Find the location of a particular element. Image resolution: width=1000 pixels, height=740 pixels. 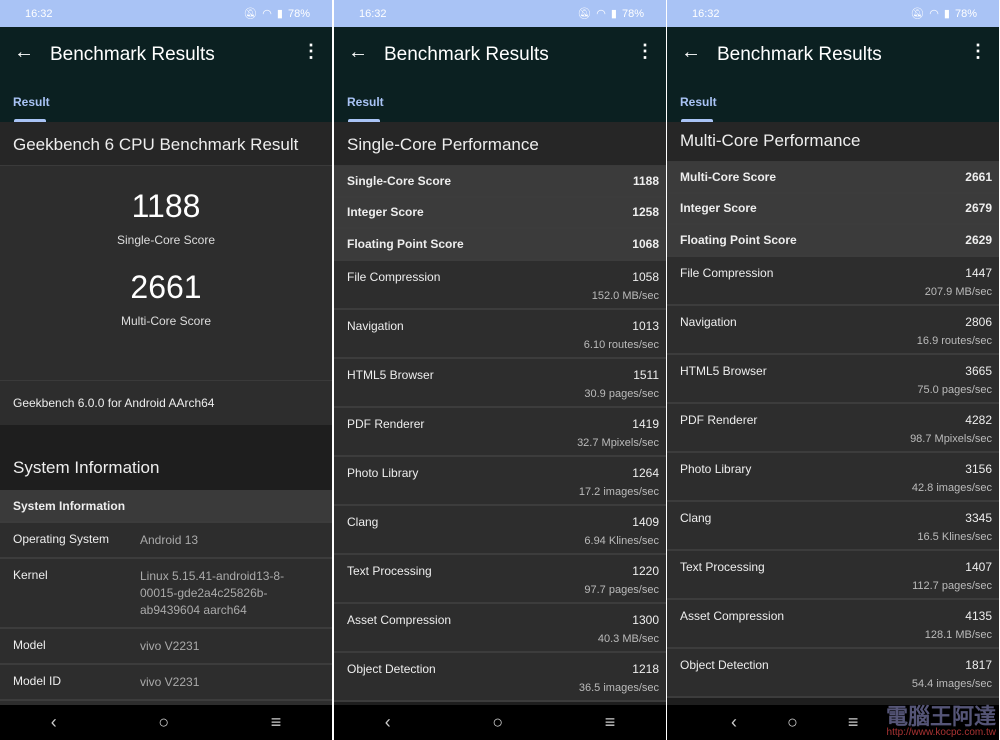

version-info: Geekbench 6.0.0 for Android AArch64 is located at coordinates (166, 402).